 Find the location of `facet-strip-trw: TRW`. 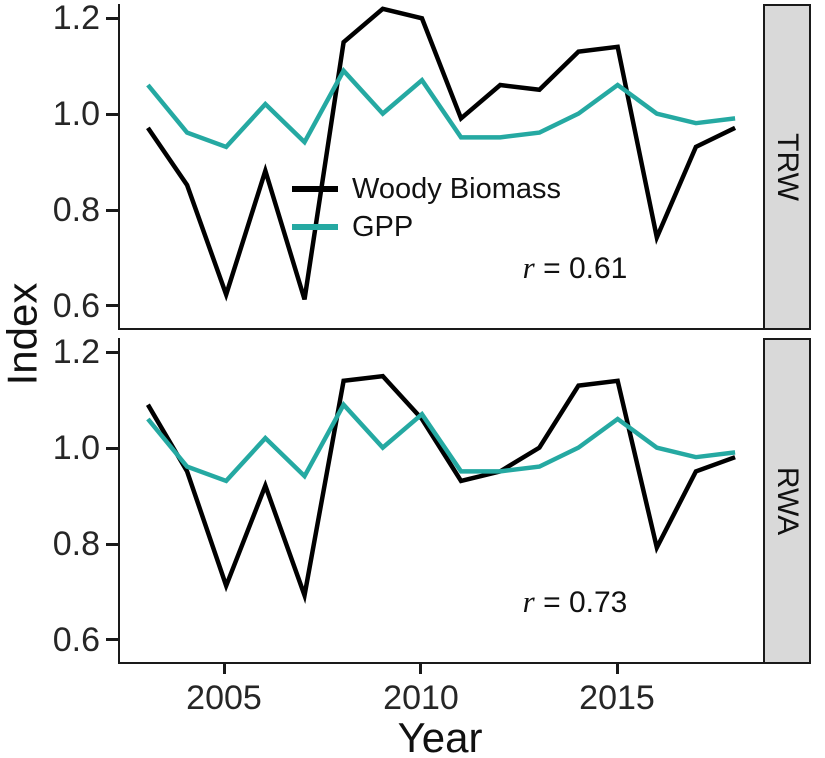

facet-strip-trw: TRW is located at coordinates (787, 167).